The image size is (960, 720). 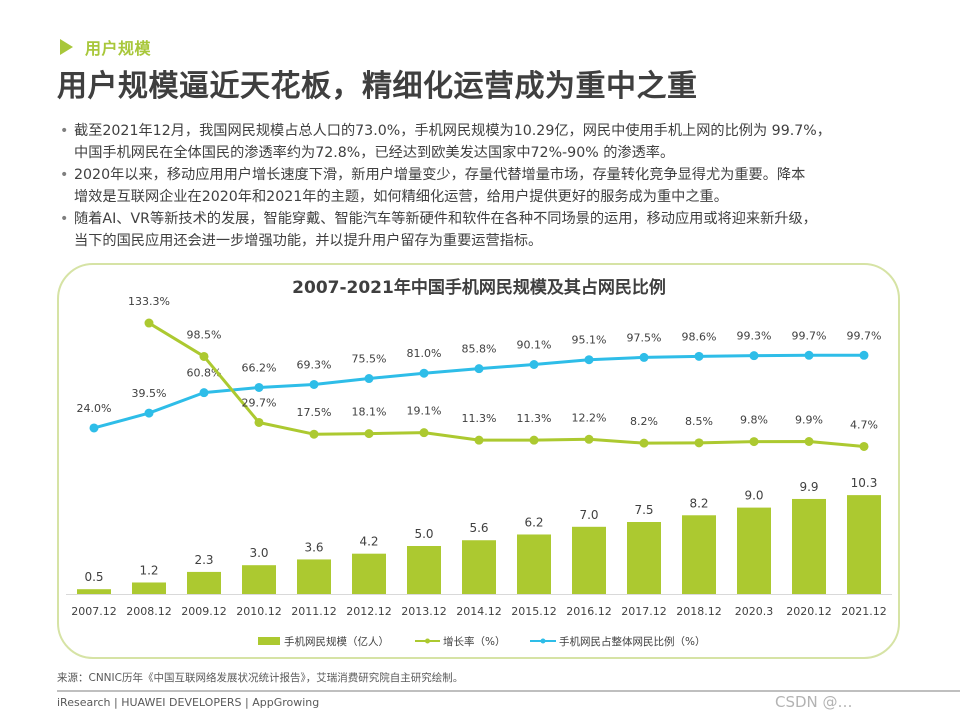 I want to click on growth-value-label: 18.1%, so click(x=369, y=412).